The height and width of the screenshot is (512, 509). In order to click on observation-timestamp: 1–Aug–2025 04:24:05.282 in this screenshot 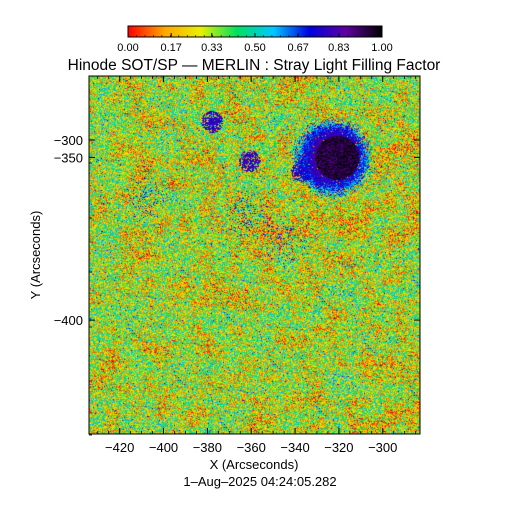, I will do `click(259, 481)`.